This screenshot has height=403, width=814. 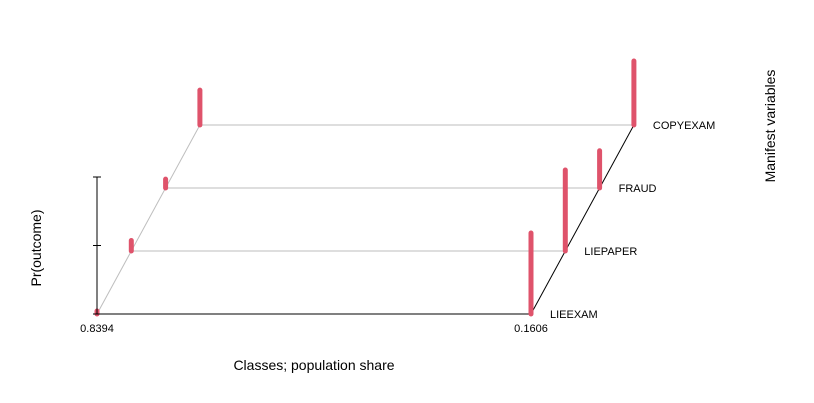 What do you see at coordinates (638, 189) in the screenshot?
I see `variable-label-fraud: FRAUD` at bounding box center [638, 189].